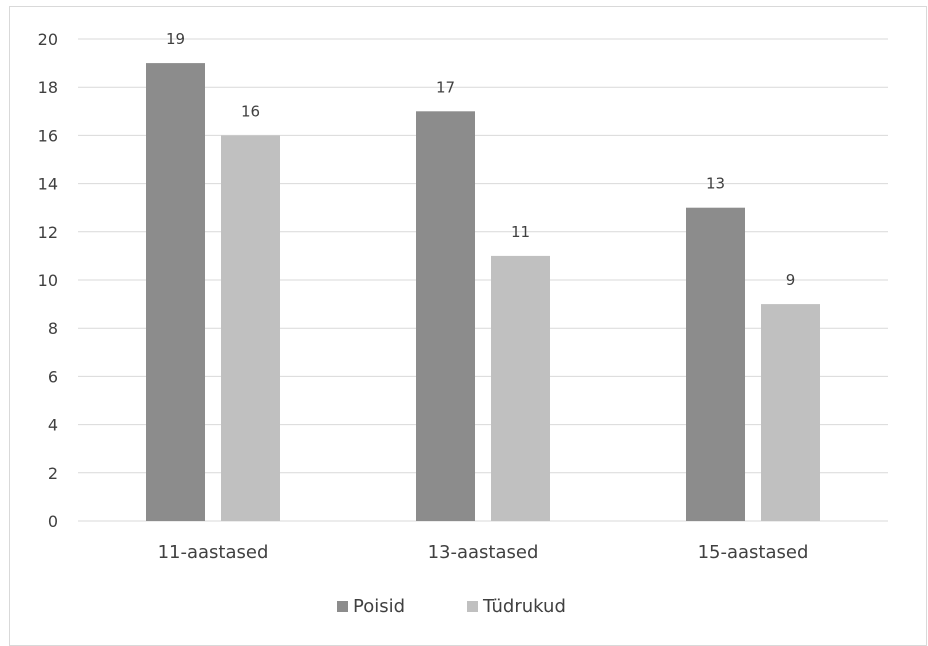 This screenshot has width=928, height=646. I want to click on legend: Poisid Tüdrukud, so click(451, 606).